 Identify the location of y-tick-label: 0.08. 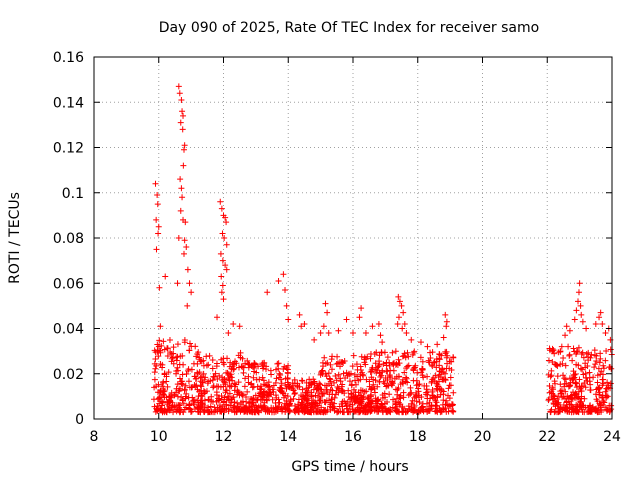
(68, 239).